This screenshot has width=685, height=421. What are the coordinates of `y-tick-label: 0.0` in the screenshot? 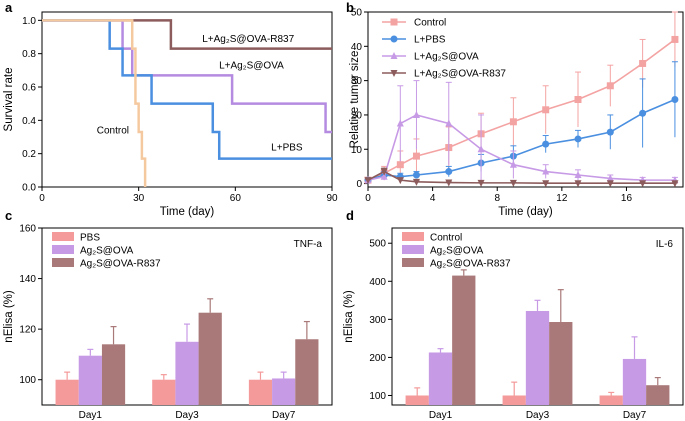 It's located at (29, 188).